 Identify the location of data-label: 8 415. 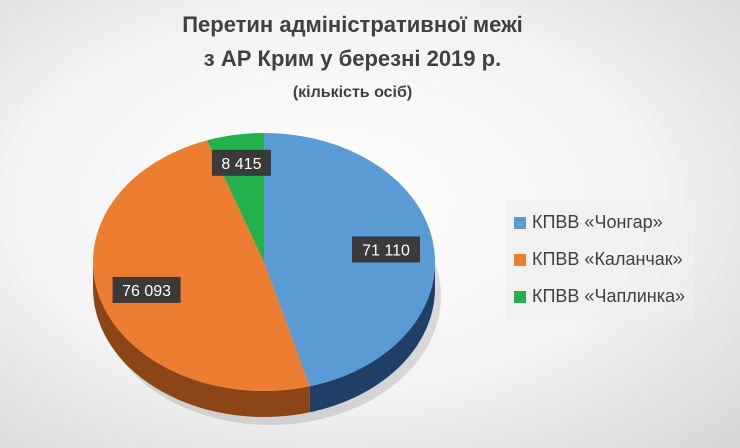
(241, 164).